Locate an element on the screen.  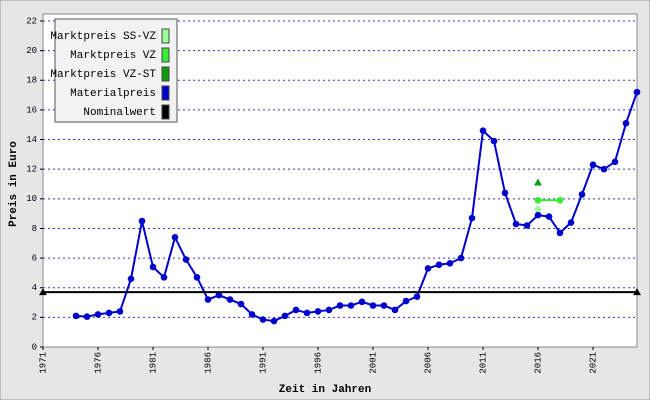
legend-label: Marktpreis SS-VZ is located at coordinates (103, 37).